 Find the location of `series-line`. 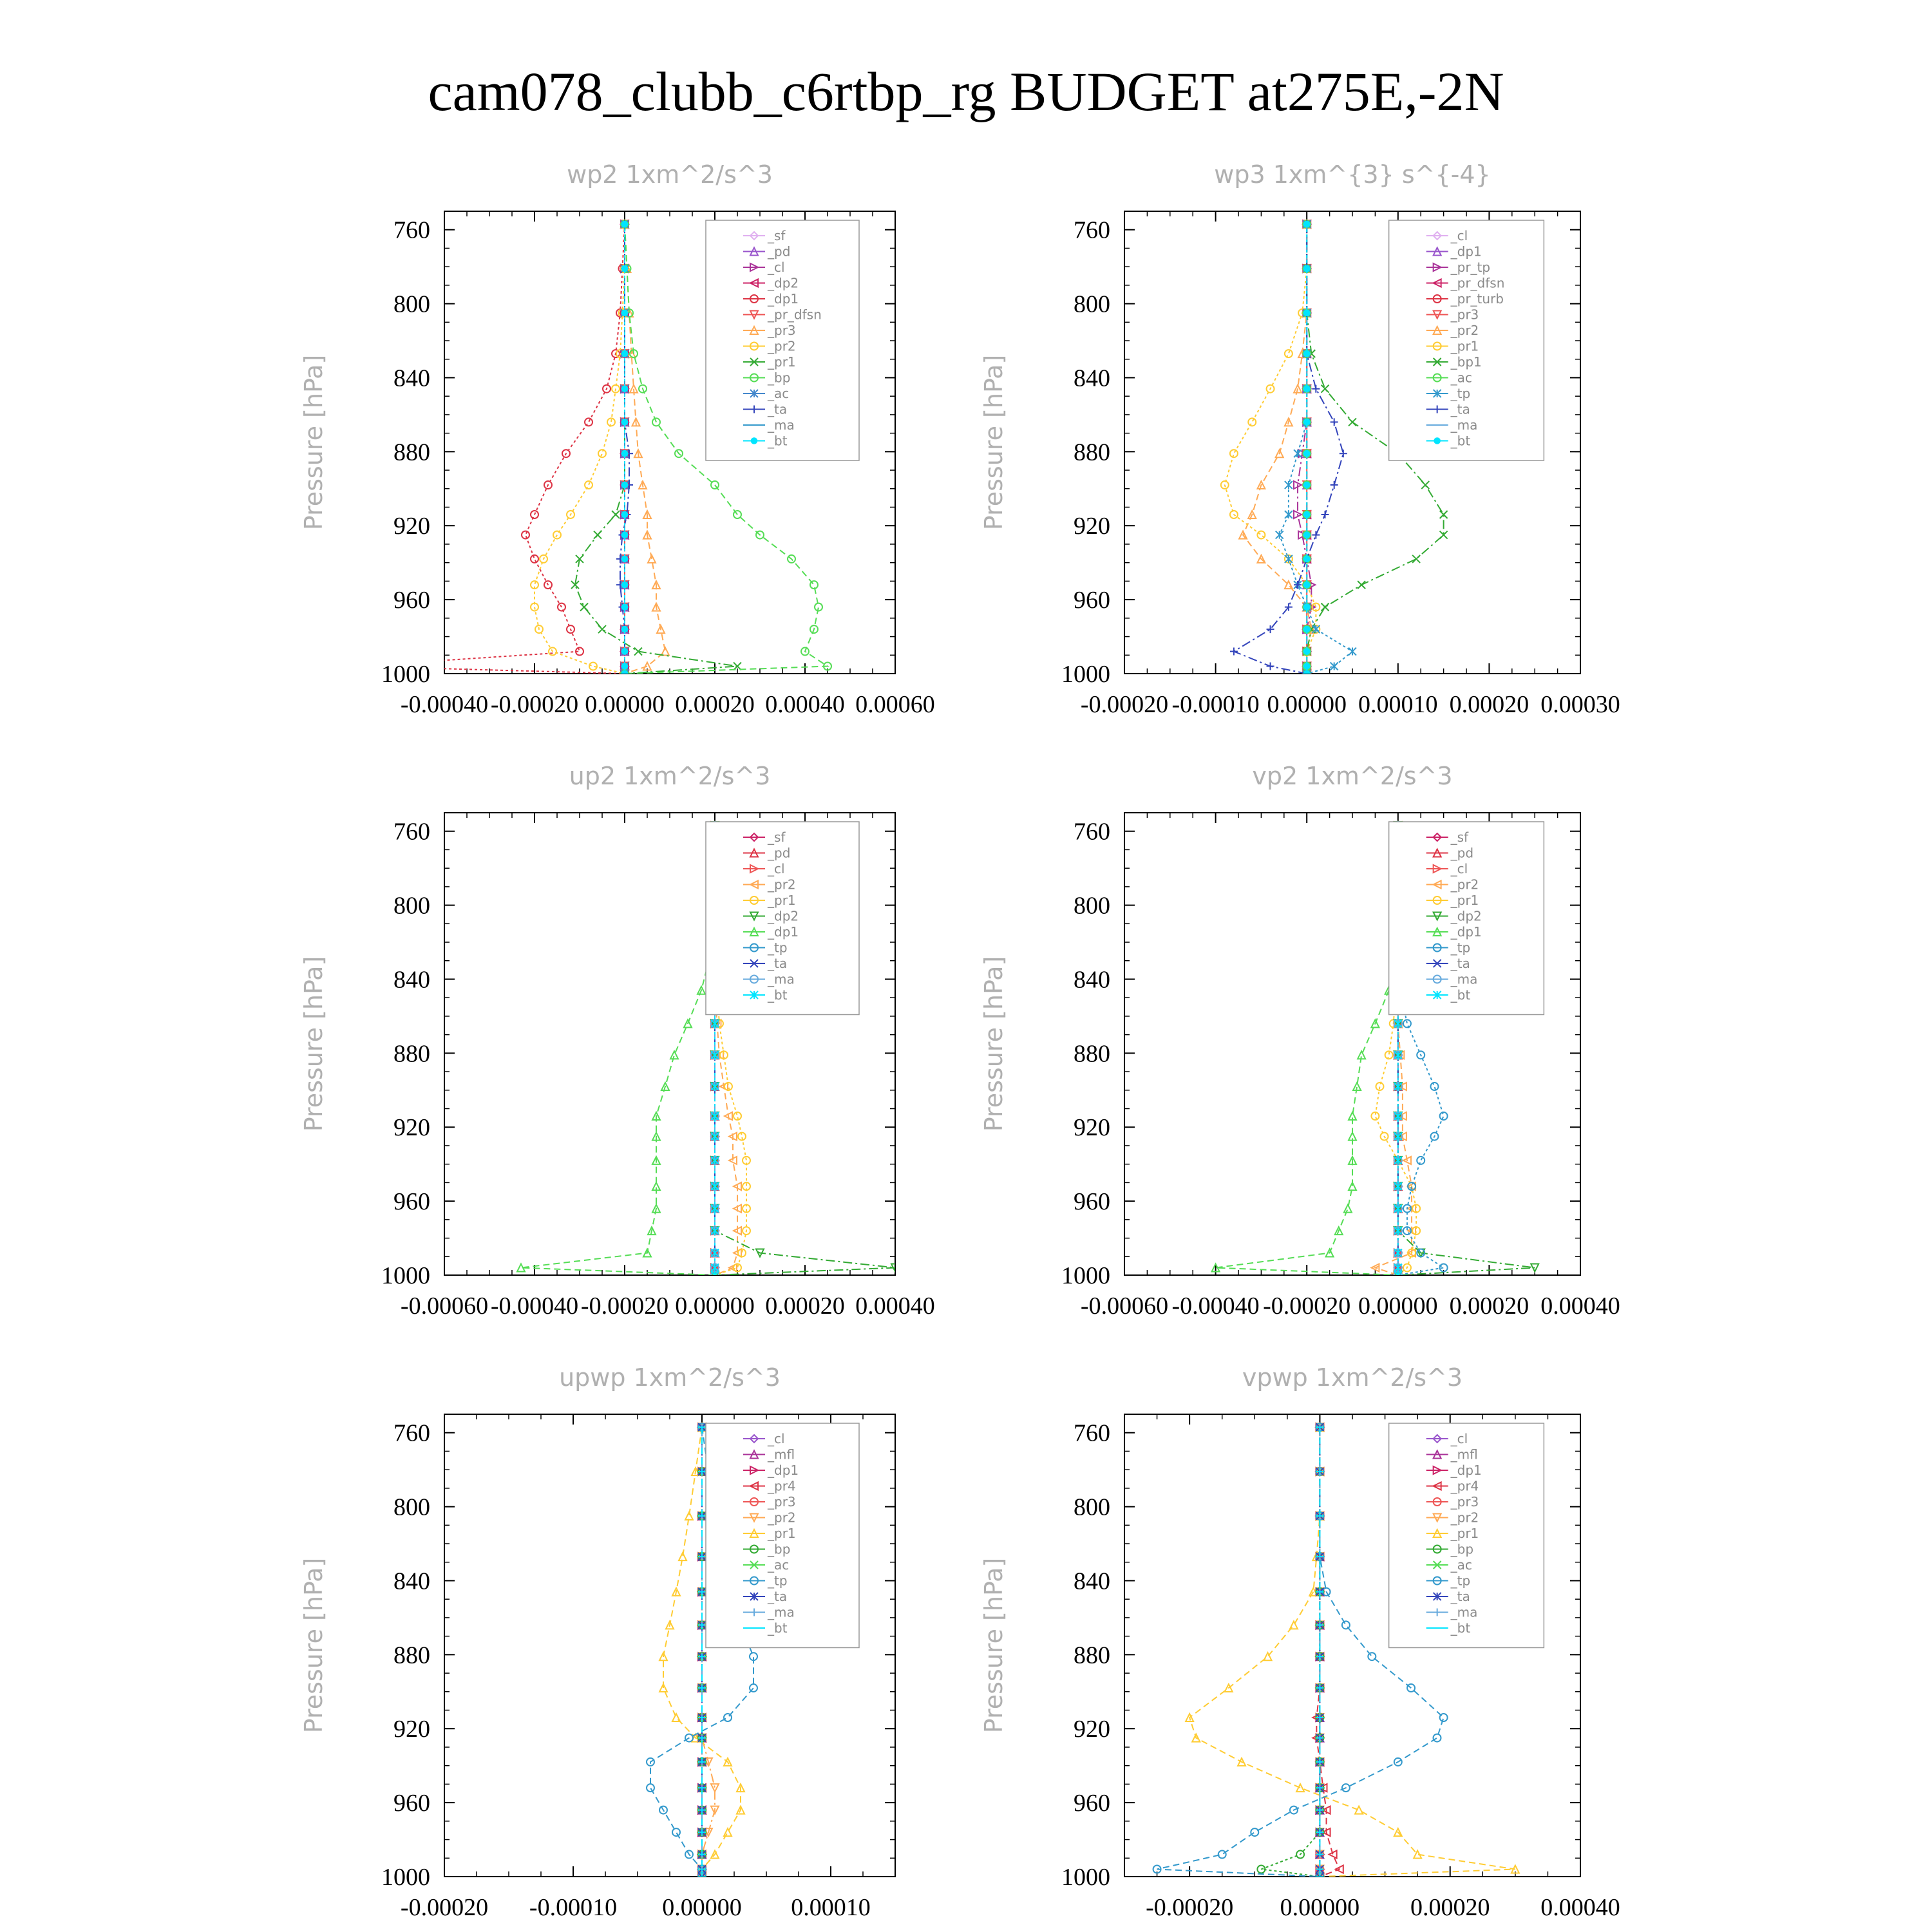

series-line is located at coordinates (1307, 1050).